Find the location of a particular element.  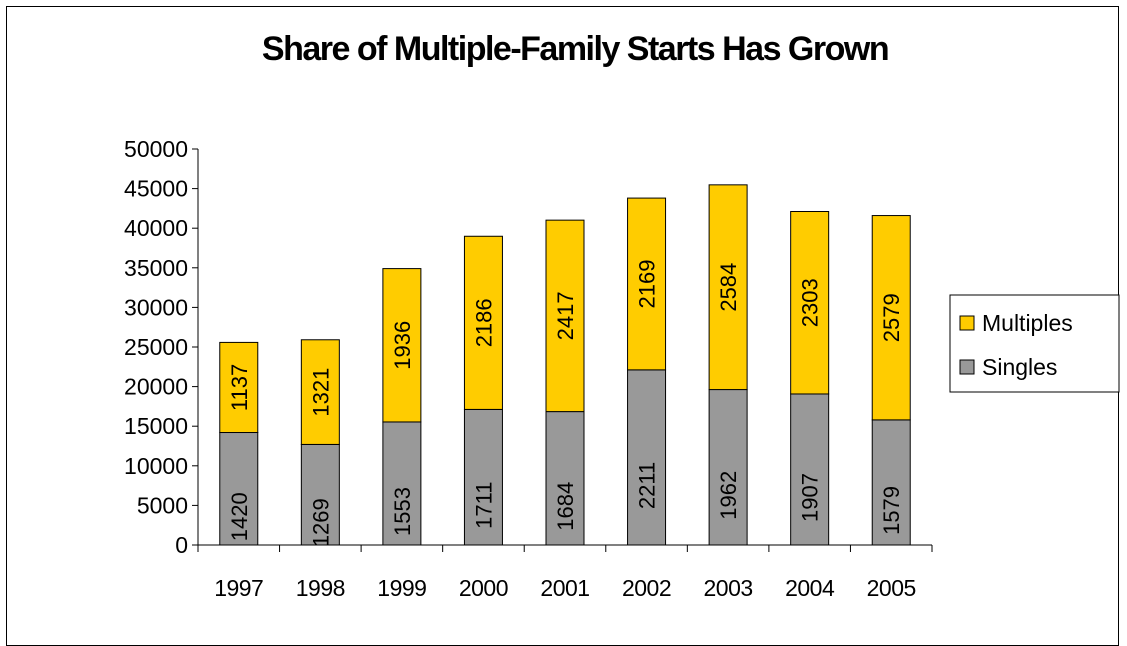

x-tick-label: 2001 is located at coordinates (564, 588).